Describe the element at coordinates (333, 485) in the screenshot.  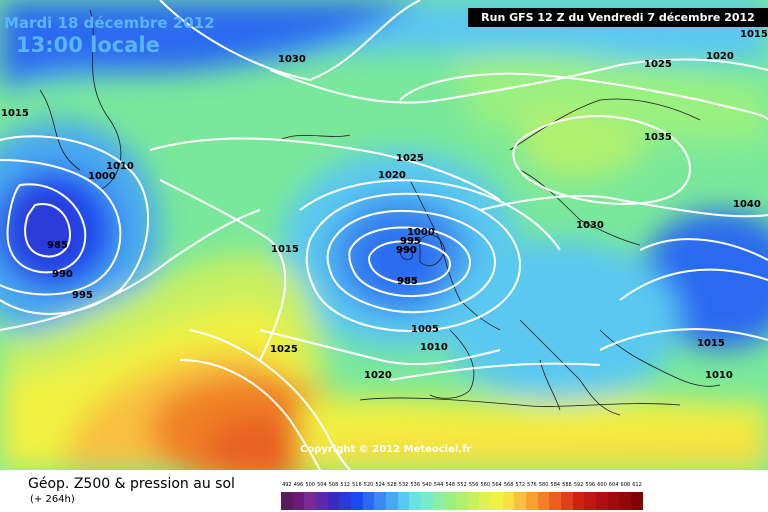
I see `legend-value: 508` at that location.